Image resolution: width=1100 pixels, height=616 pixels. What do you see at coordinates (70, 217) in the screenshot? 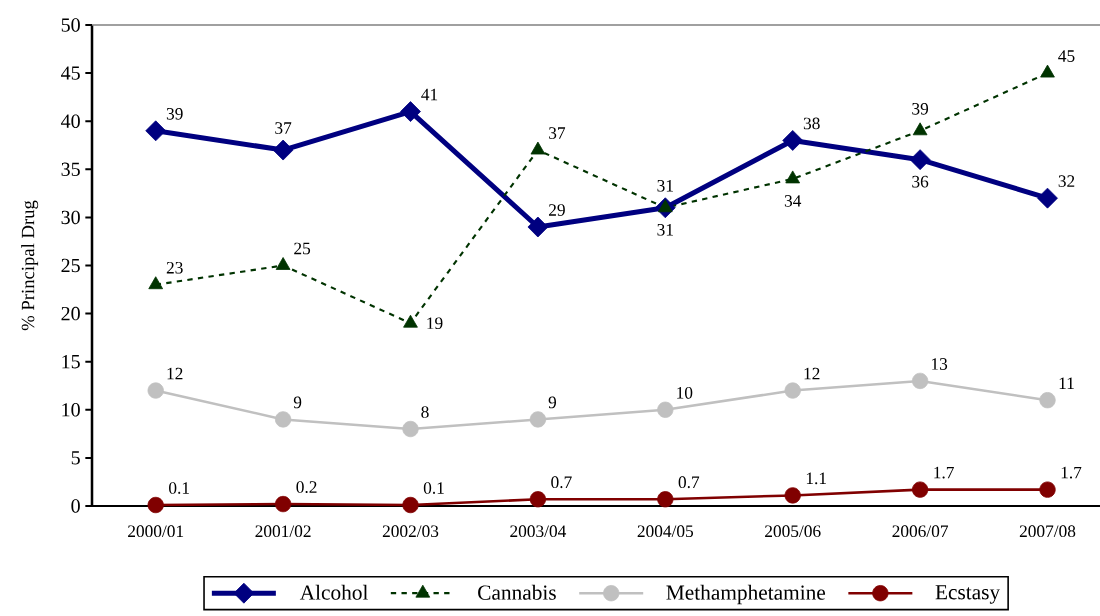
I see `y-tick-label: 30` at bounding box center [70, 217].